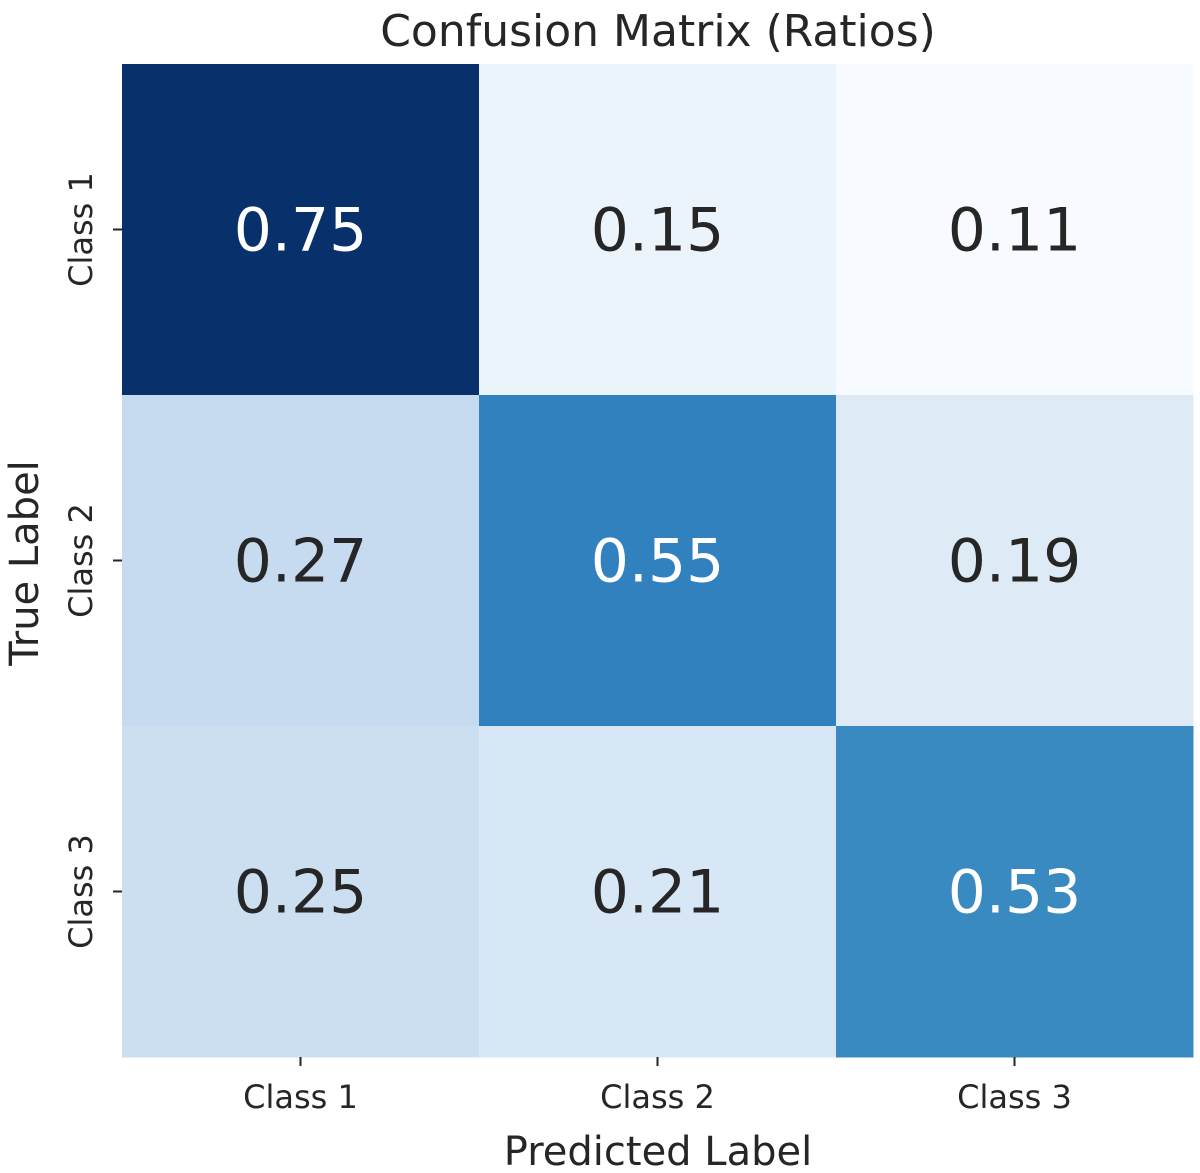 The image size is (1200, 1173). I want to click on x-tick-label-2: Class 2, so click(657, 1097).